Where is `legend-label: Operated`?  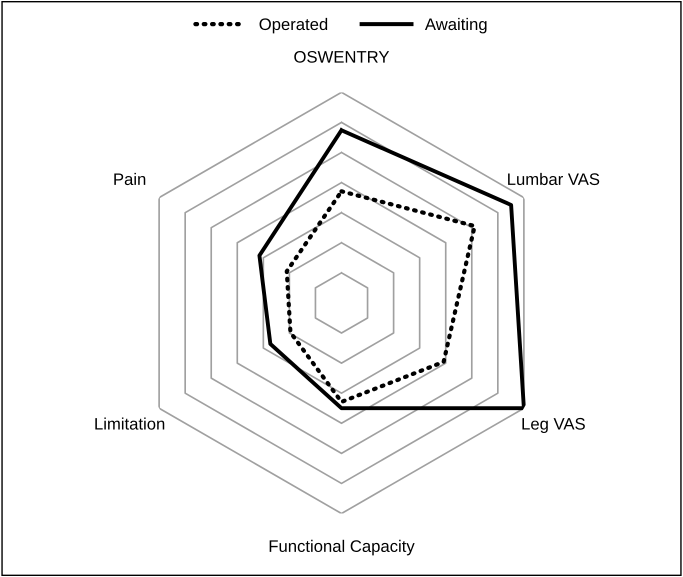 legend-label: Operated is located at coordinates (294, 26).